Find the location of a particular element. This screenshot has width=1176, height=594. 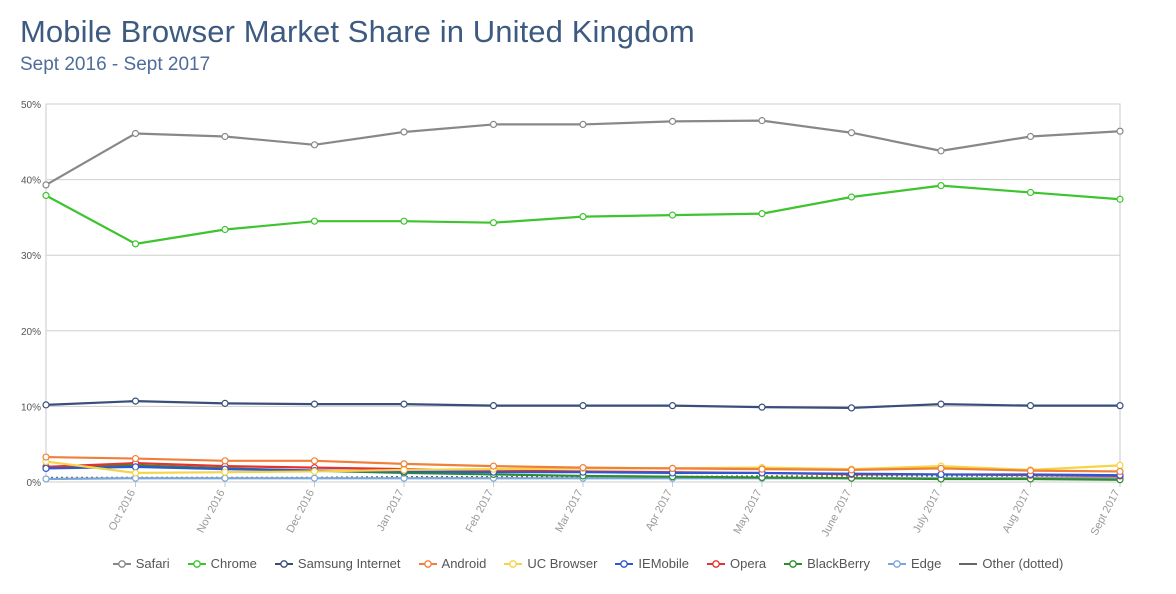

chart-subtitle: Sept 2016 - Sept 2017 is located at coordinates (115, 64).